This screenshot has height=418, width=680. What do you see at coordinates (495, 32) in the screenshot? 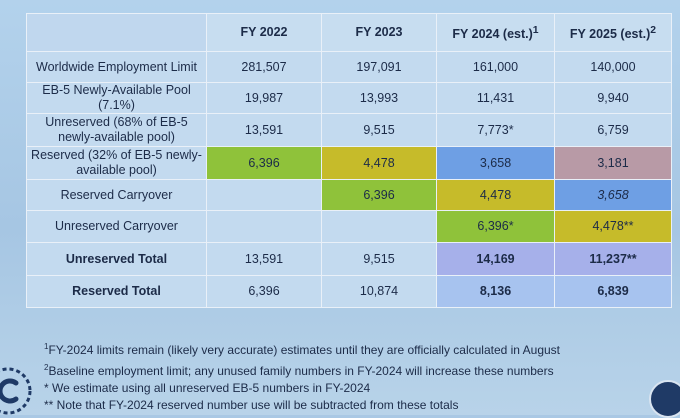
I see `header-fy2024: FY 2024 (est.)1` at bounding box center [495, 32].